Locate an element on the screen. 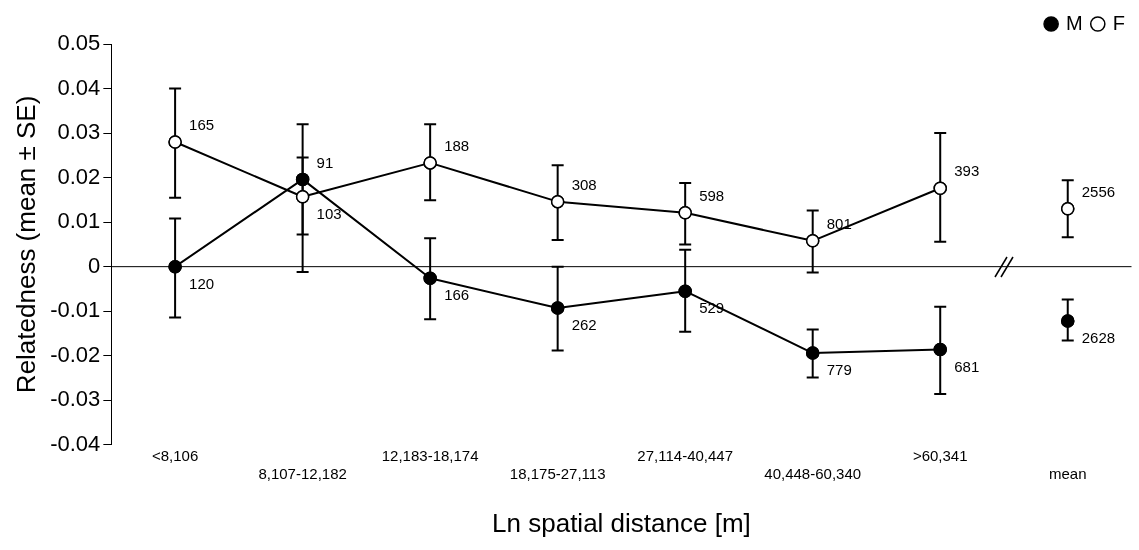  annotation: 166 is located at coordinates (457, 295).